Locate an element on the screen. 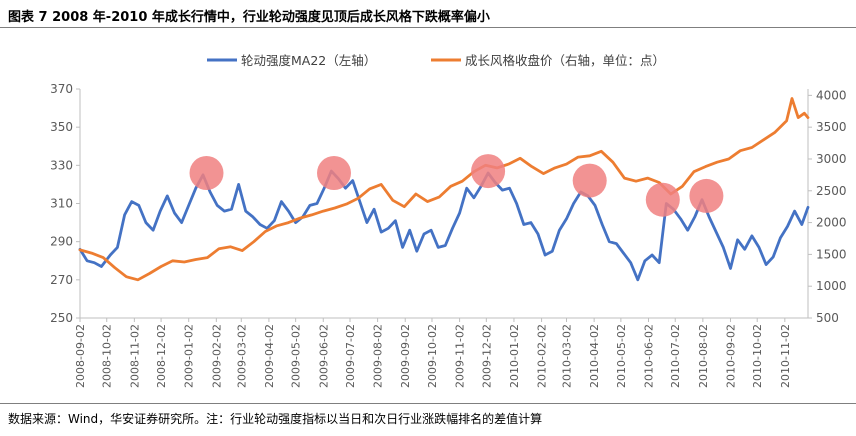  left-tick-label: 250 is located at coordinates (61, 318).